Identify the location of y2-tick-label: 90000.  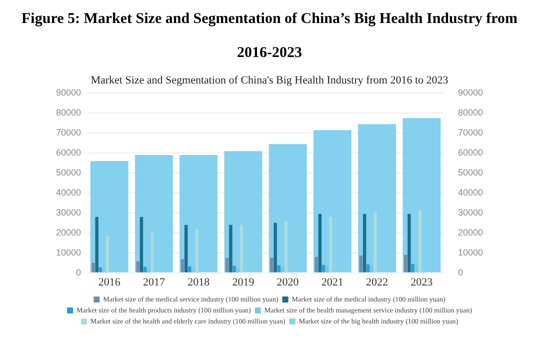
(471, 93).